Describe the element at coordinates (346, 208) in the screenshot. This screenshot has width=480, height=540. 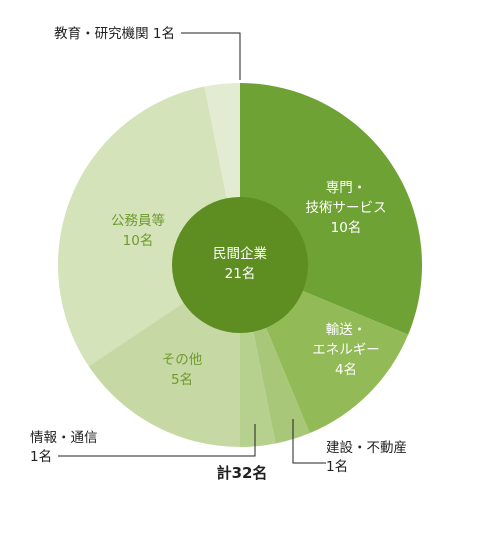
I see `slice-label-professional-line2: 技術サービス` at that location.